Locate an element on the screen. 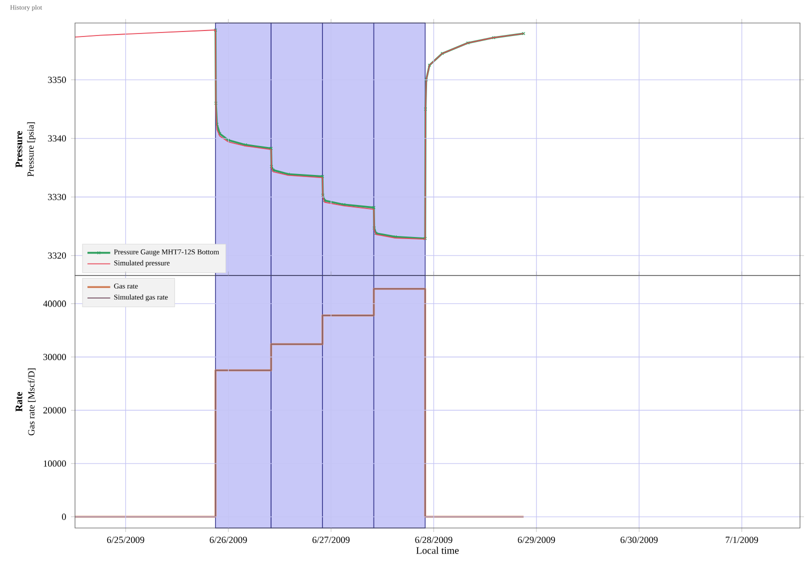 This screenshot has height=577, width=805. x-tick-label: 7/1/2009 is located at coordinates (742, 539).